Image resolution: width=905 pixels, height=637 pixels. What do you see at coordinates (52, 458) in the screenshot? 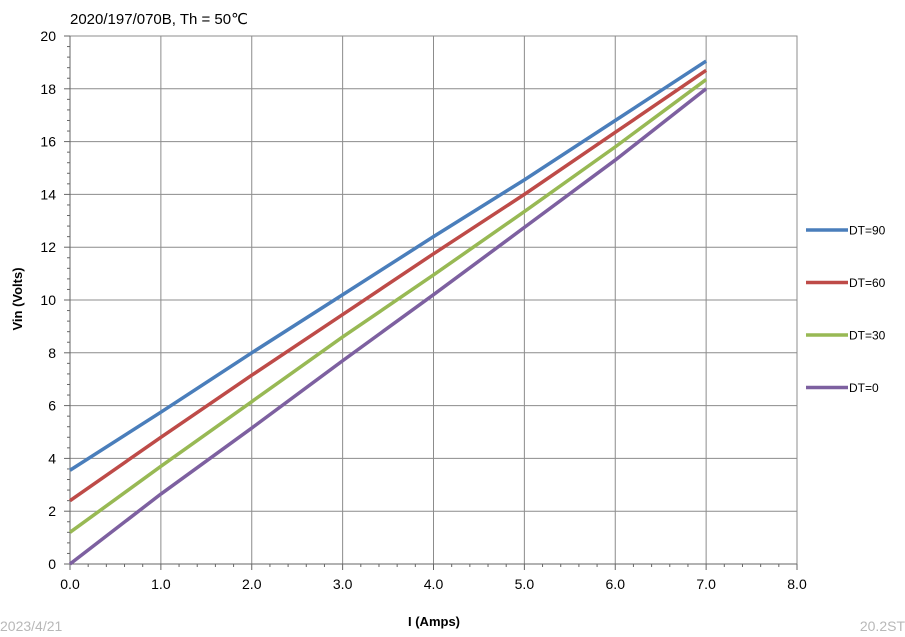
I see `y-tick-label: 4` at bounding box center [52, 458].